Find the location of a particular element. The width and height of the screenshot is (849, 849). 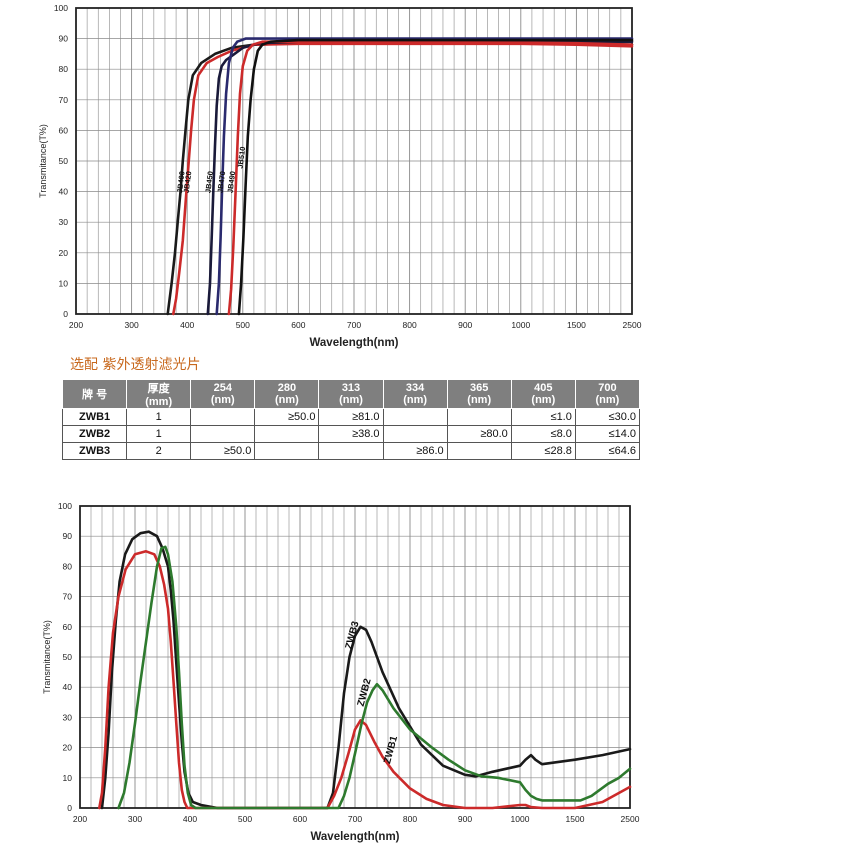

table-row: ZWB3 2 ≥50.0 ≥86.0 ≤28.8 ≤64.6 is located at coordinates (351, 451).